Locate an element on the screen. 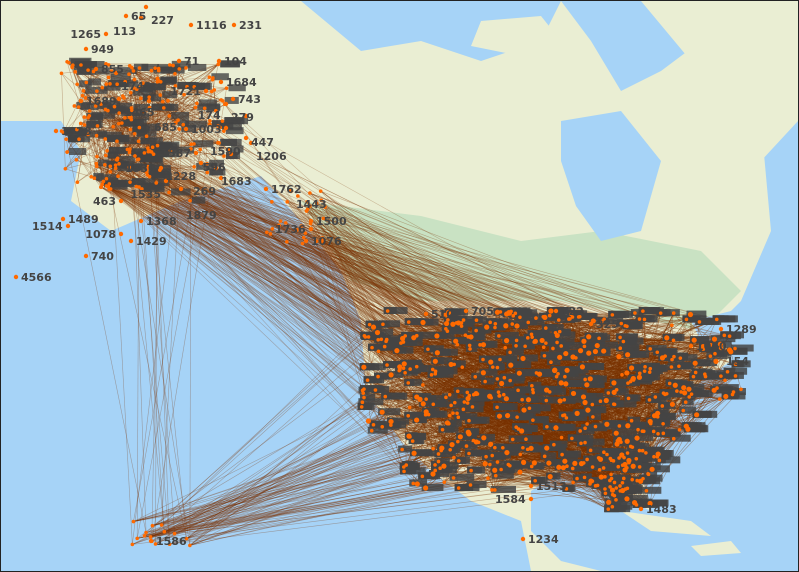 The image size is (799, 572). arctic-island is located at coordinates (516, 36).